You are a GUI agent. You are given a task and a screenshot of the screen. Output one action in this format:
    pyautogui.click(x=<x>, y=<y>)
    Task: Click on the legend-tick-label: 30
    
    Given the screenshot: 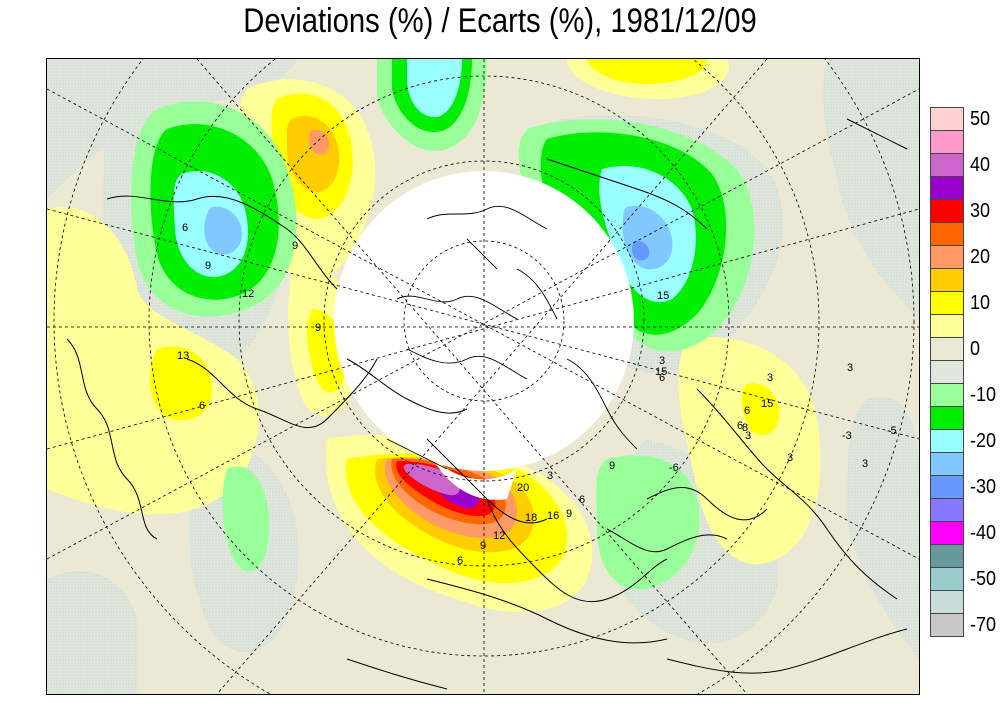 What is the action you would take?
    pyautogui.click(x=980, y=211)
    